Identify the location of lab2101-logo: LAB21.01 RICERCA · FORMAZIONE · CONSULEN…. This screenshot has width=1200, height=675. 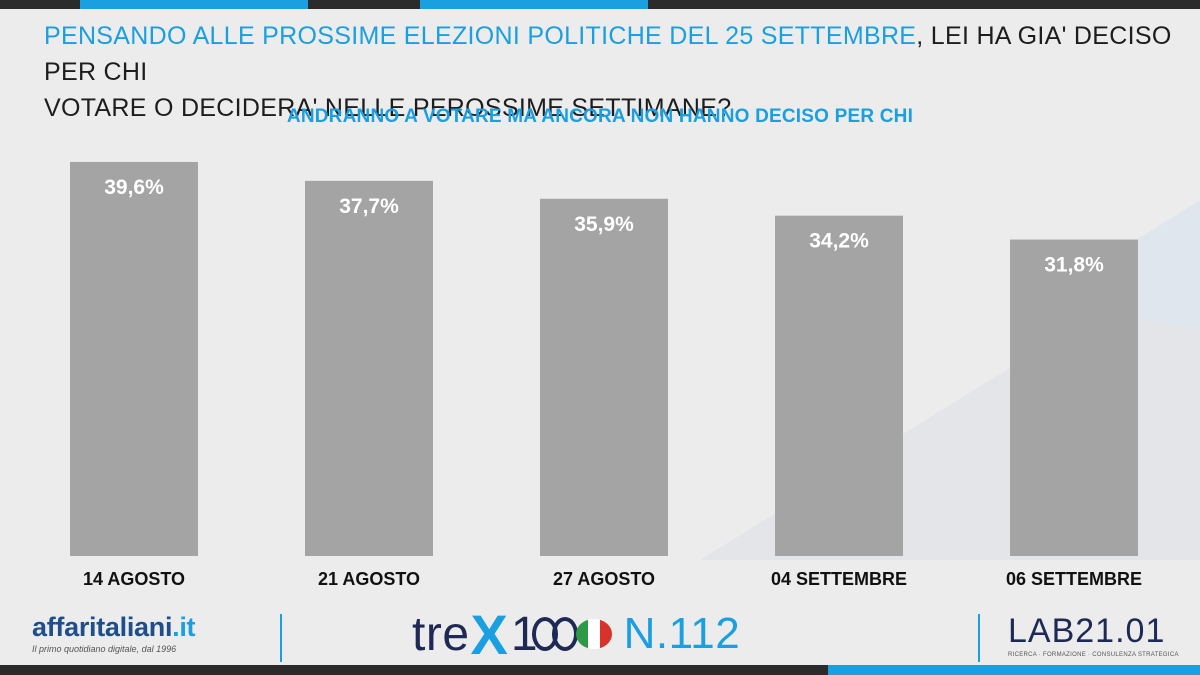
(1093, 635).